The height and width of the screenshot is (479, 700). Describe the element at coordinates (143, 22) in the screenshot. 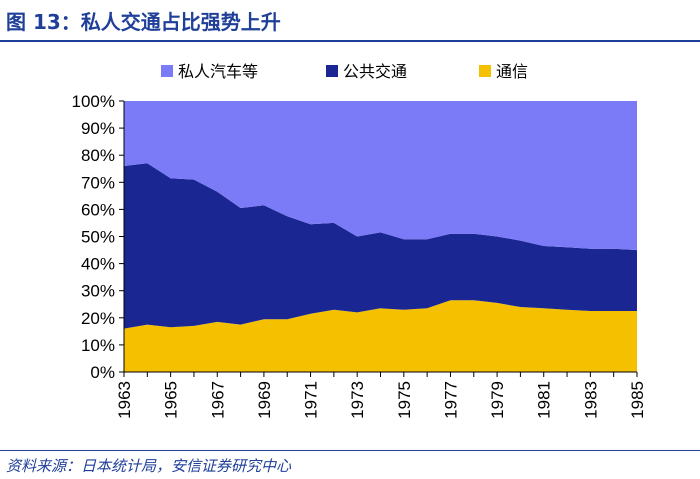

I see `page-title: 图 13：私人交通占比强势上升` at that location.